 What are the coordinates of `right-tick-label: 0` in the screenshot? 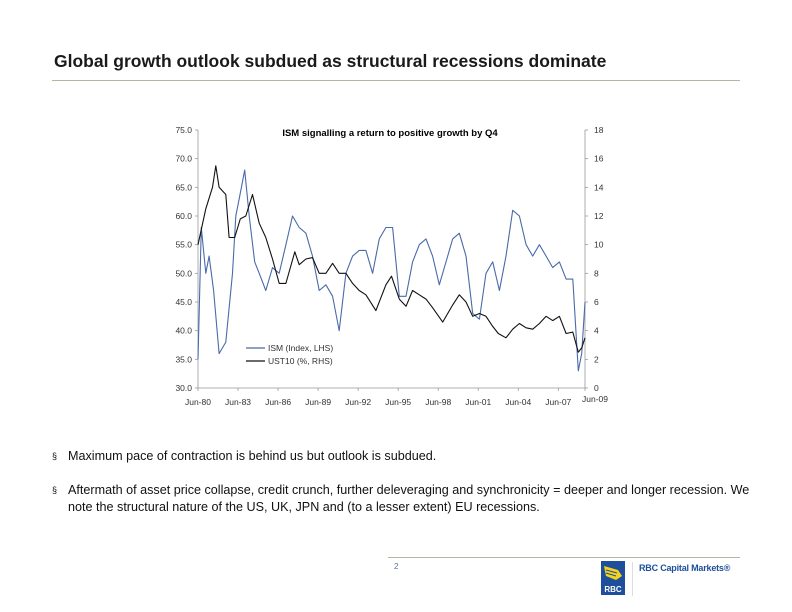 It's located at (596, 388).